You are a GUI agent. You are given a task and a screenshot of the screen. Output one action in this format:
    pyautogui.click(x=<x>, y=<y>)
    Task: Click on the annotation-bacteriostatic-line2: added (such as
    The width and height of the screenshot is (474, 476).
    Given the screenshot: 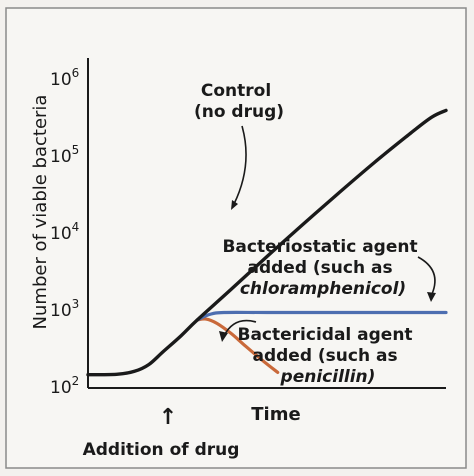 What is the action you would take?
    pyautogui.click(x=319, y=268)
    